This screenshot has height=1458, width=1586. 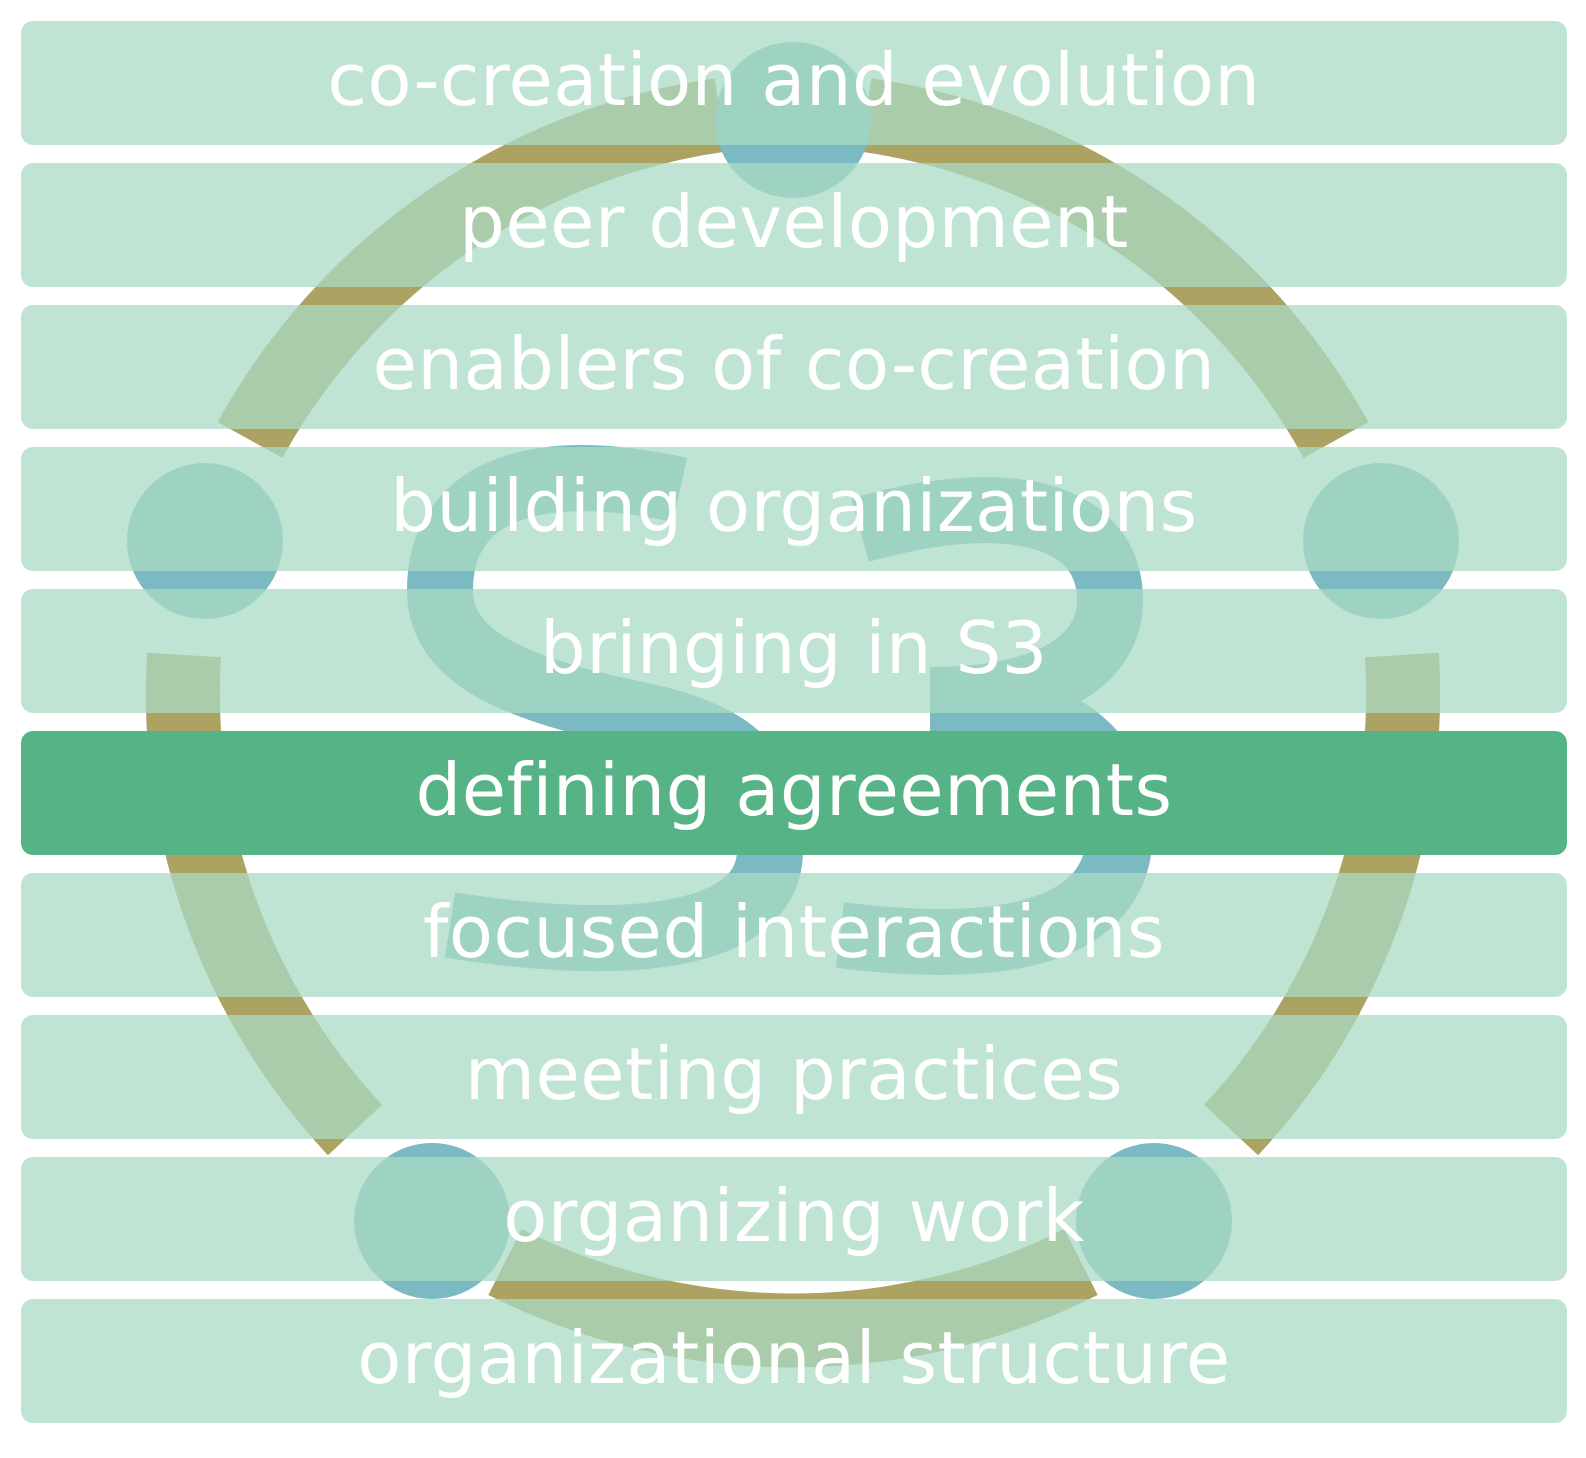 I want to click on category-label: organizational structure, so click(x=794, y=1358).